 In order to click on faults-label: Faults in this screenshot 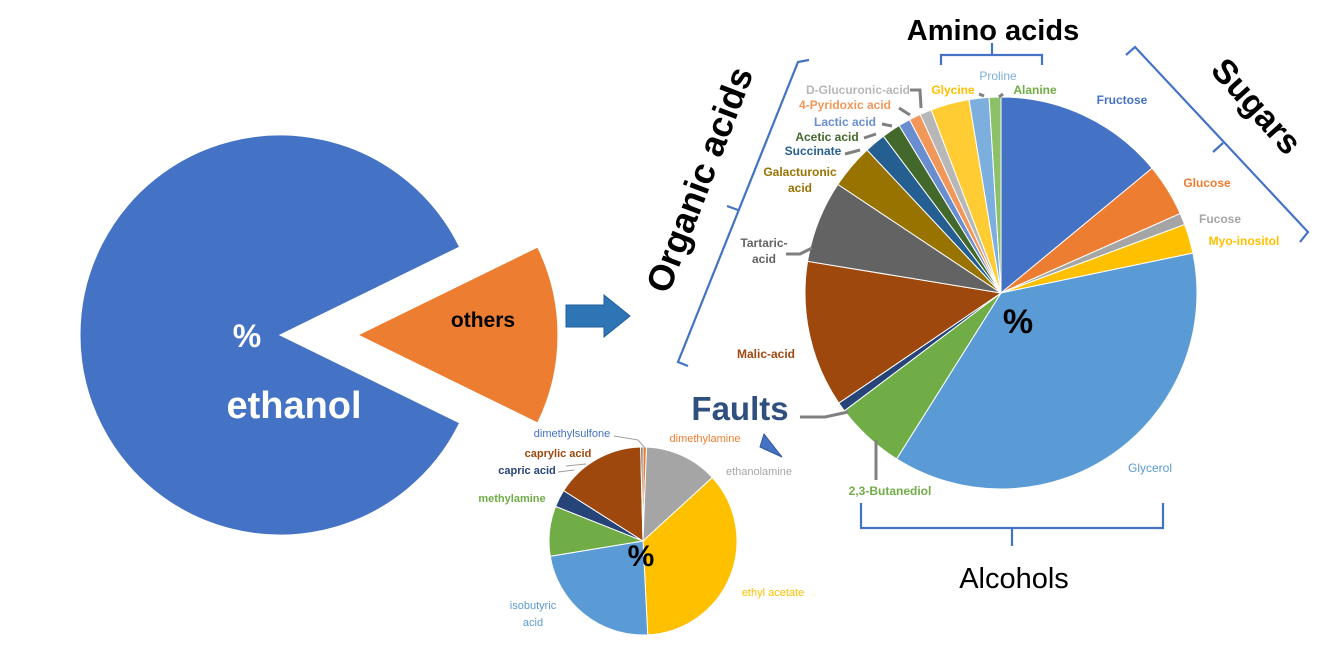, I will do `click(739, 408)`.